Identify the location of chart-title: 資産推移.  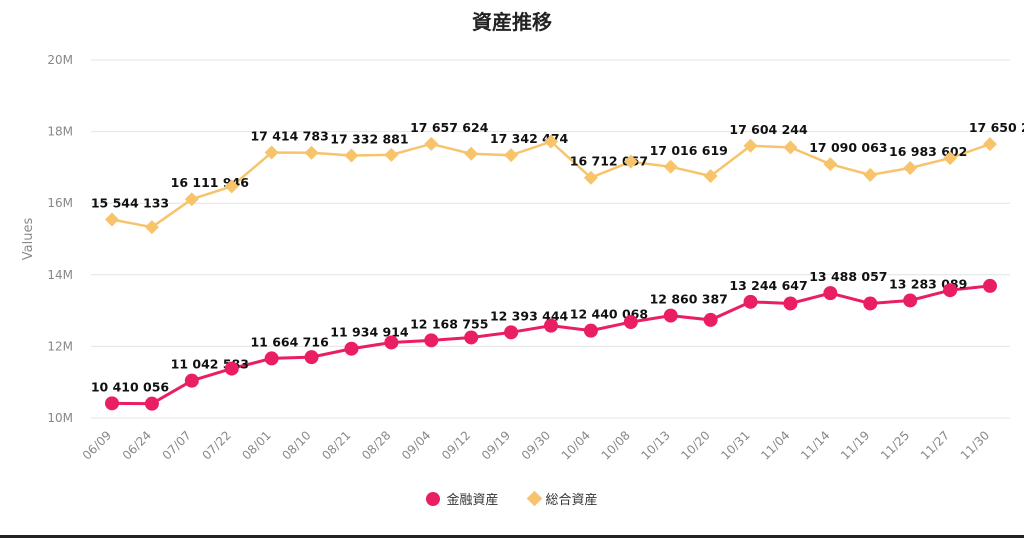
(512, 22).